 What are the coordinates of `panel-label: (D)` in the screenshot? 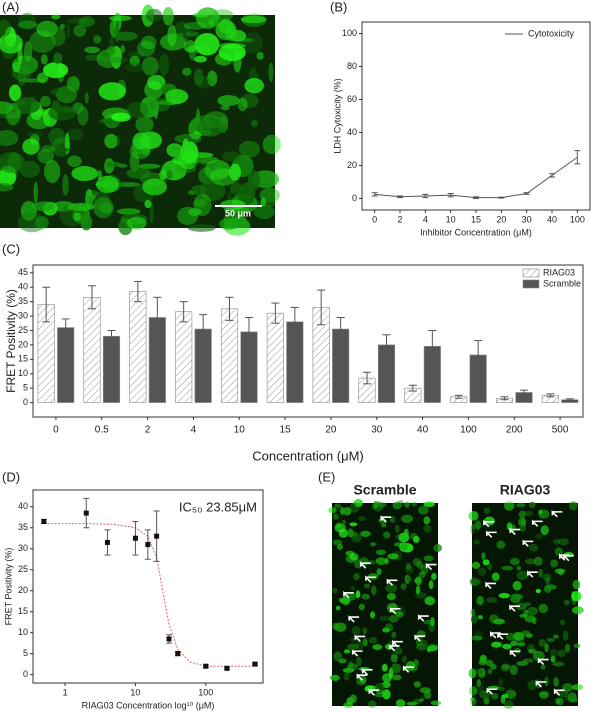 It's located at (11, 476).